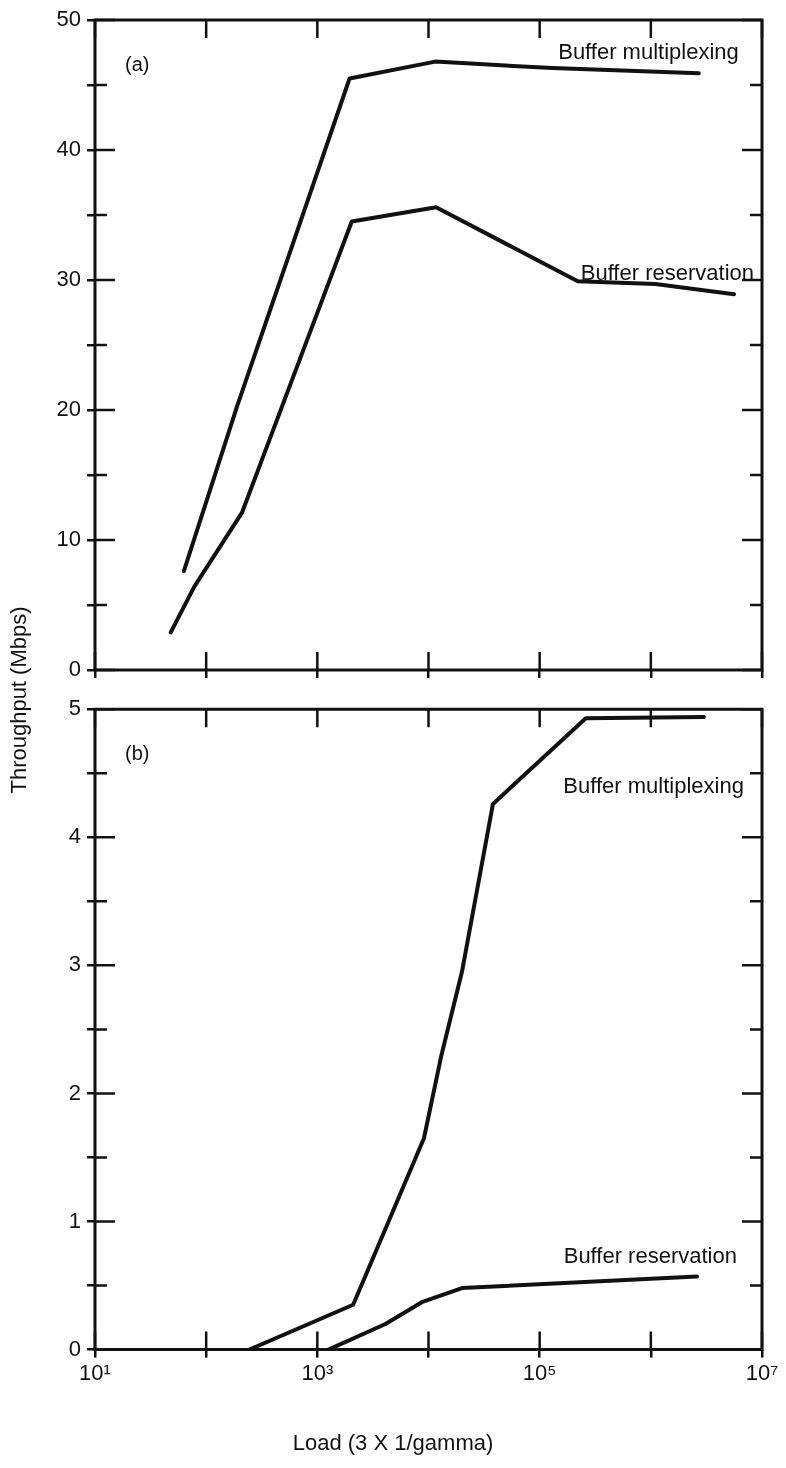 The height and width of the screenshot is (1468, 786). What do you see at coordinates (74, 836) in the screenshot?
I see `y-tick-label: 4` at bounding box center [74, 836].